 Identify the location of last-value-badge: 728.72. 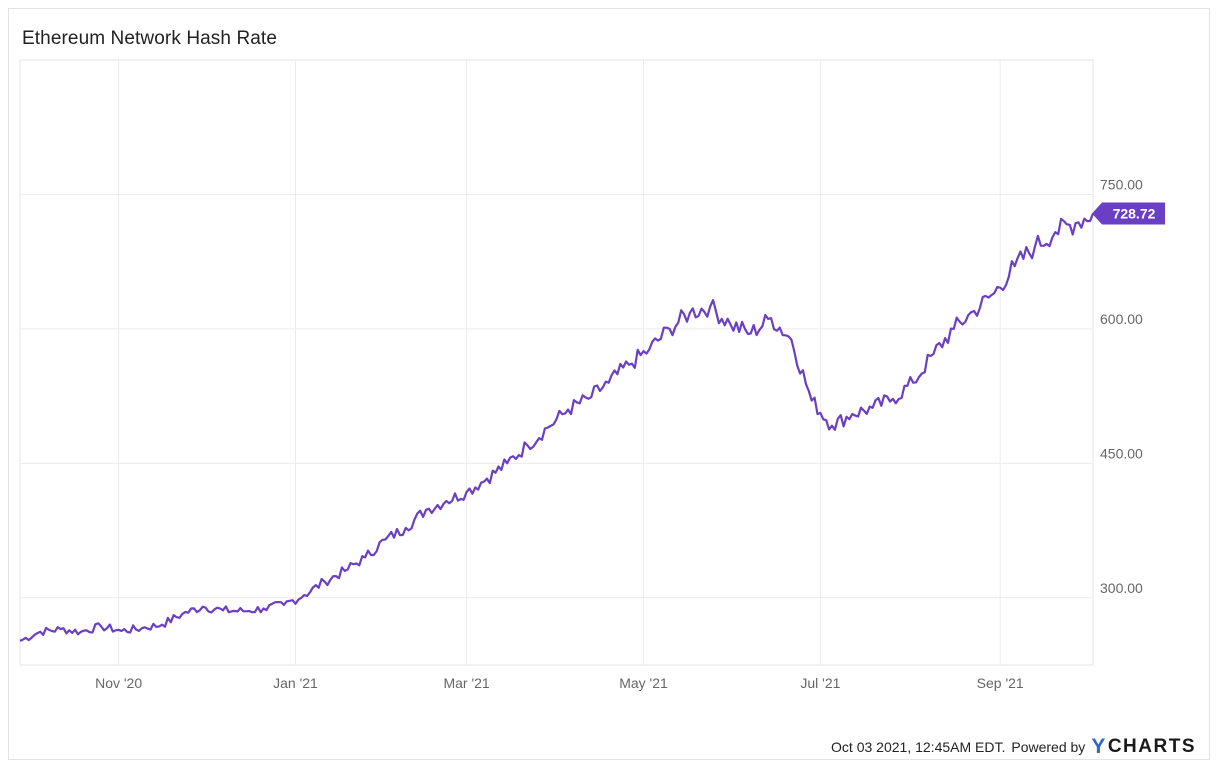
(1128, 213).